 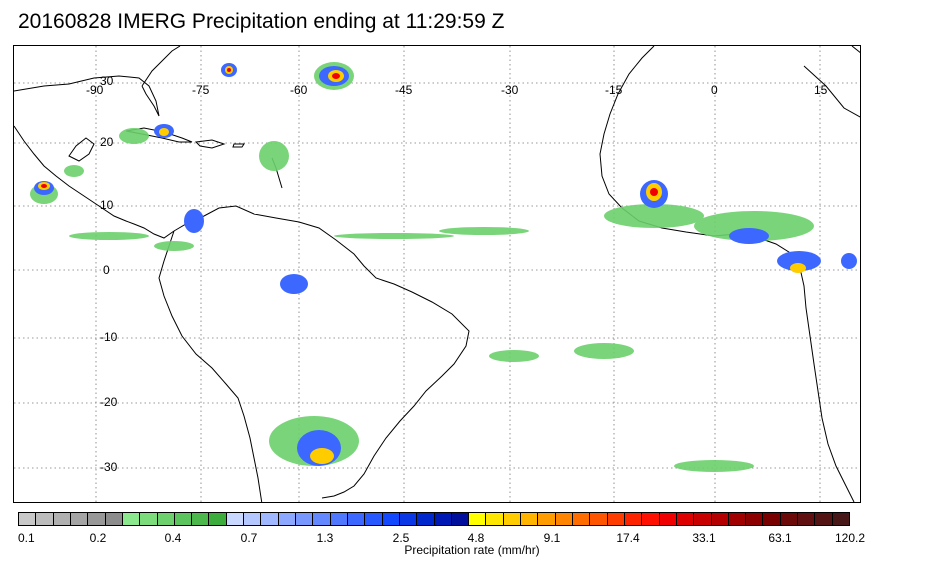 I want to click on colorbar-tick: 17.4, so click(x=628, y=538).